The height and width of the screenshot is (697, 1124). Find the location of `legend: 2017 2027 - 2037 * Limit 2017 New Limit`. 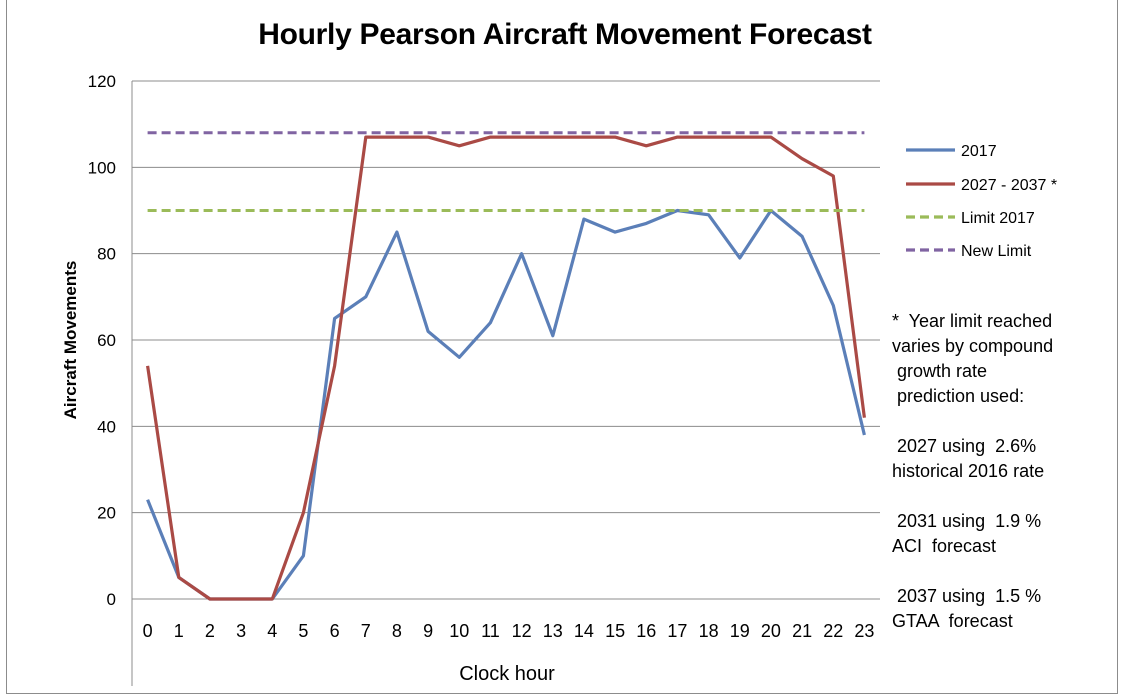

legend: 2017 2027 - 2037 * Limit 2017 New Limit is located at coordinates (981, 201).